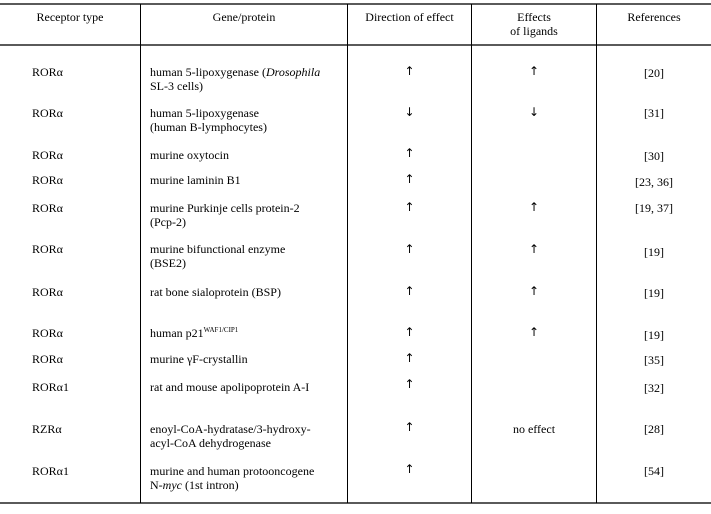  Describe the element at coordinates (654, 208) in the screenshot. I see `references-cell: [19, 37]` at that location.